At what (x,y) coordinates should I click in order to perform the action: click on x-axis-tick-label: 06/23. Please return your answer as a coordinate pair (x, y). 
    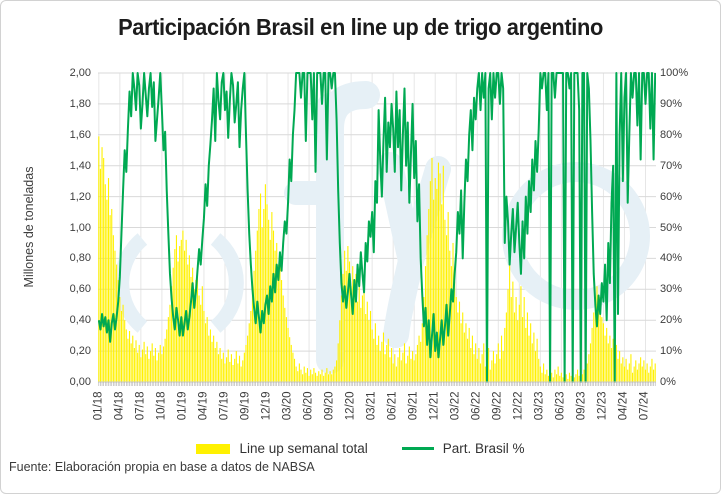
    Looking at the image, I should click on (560, 406).